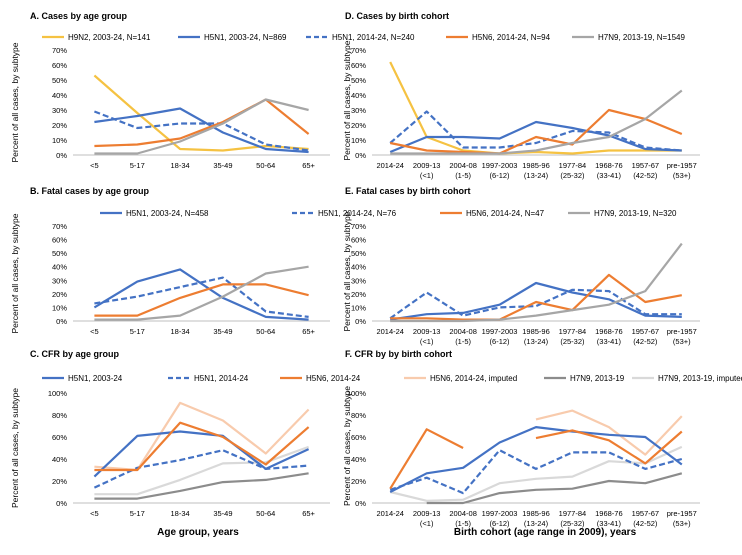 The height and width of the screenshot is (555, 742). What do you see at coordinates (15, 102) in the screenshot?
I see `y-axis-label-a: Percent of all cases, by subtype` at bounding box center [15, 102].